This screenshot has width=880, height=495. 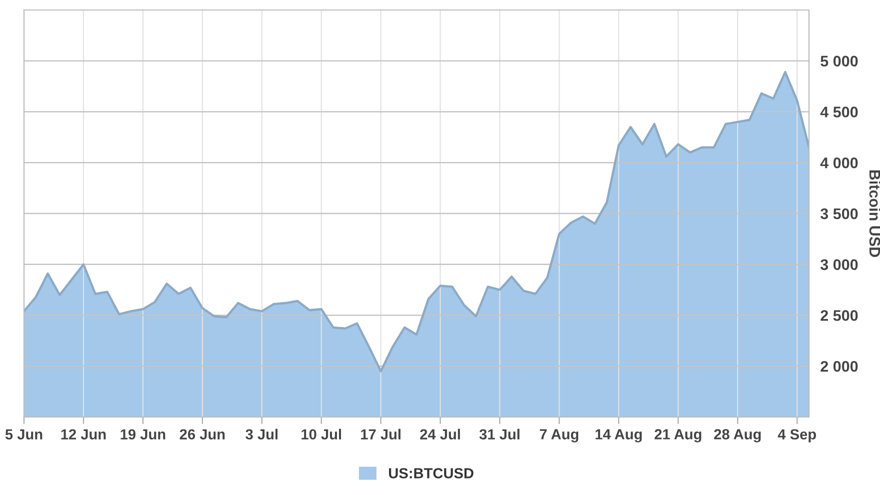 What do you see at coordinates (839, 366) in the screenshot?
I see `y-tick-label: 2 000` at bounding box center [839, 366].